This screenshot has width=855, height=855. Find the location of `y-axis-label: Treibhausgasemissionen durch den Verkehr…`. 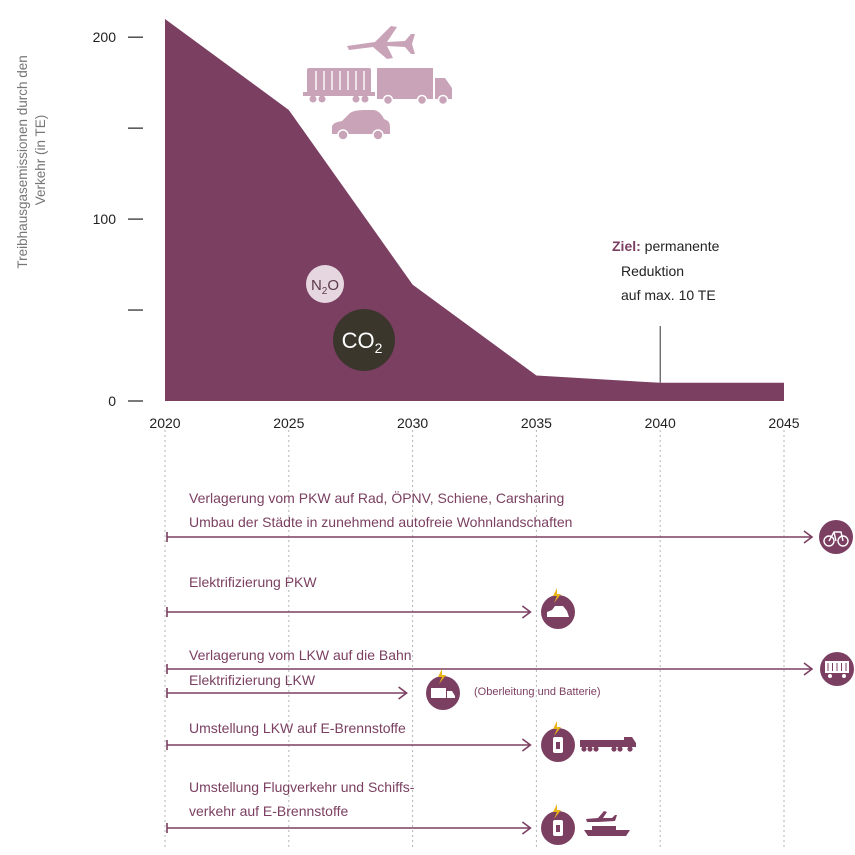

y-axis-label: Treibhausgasemissionen durch den Verkehr… is located at coordinates (31, 159).